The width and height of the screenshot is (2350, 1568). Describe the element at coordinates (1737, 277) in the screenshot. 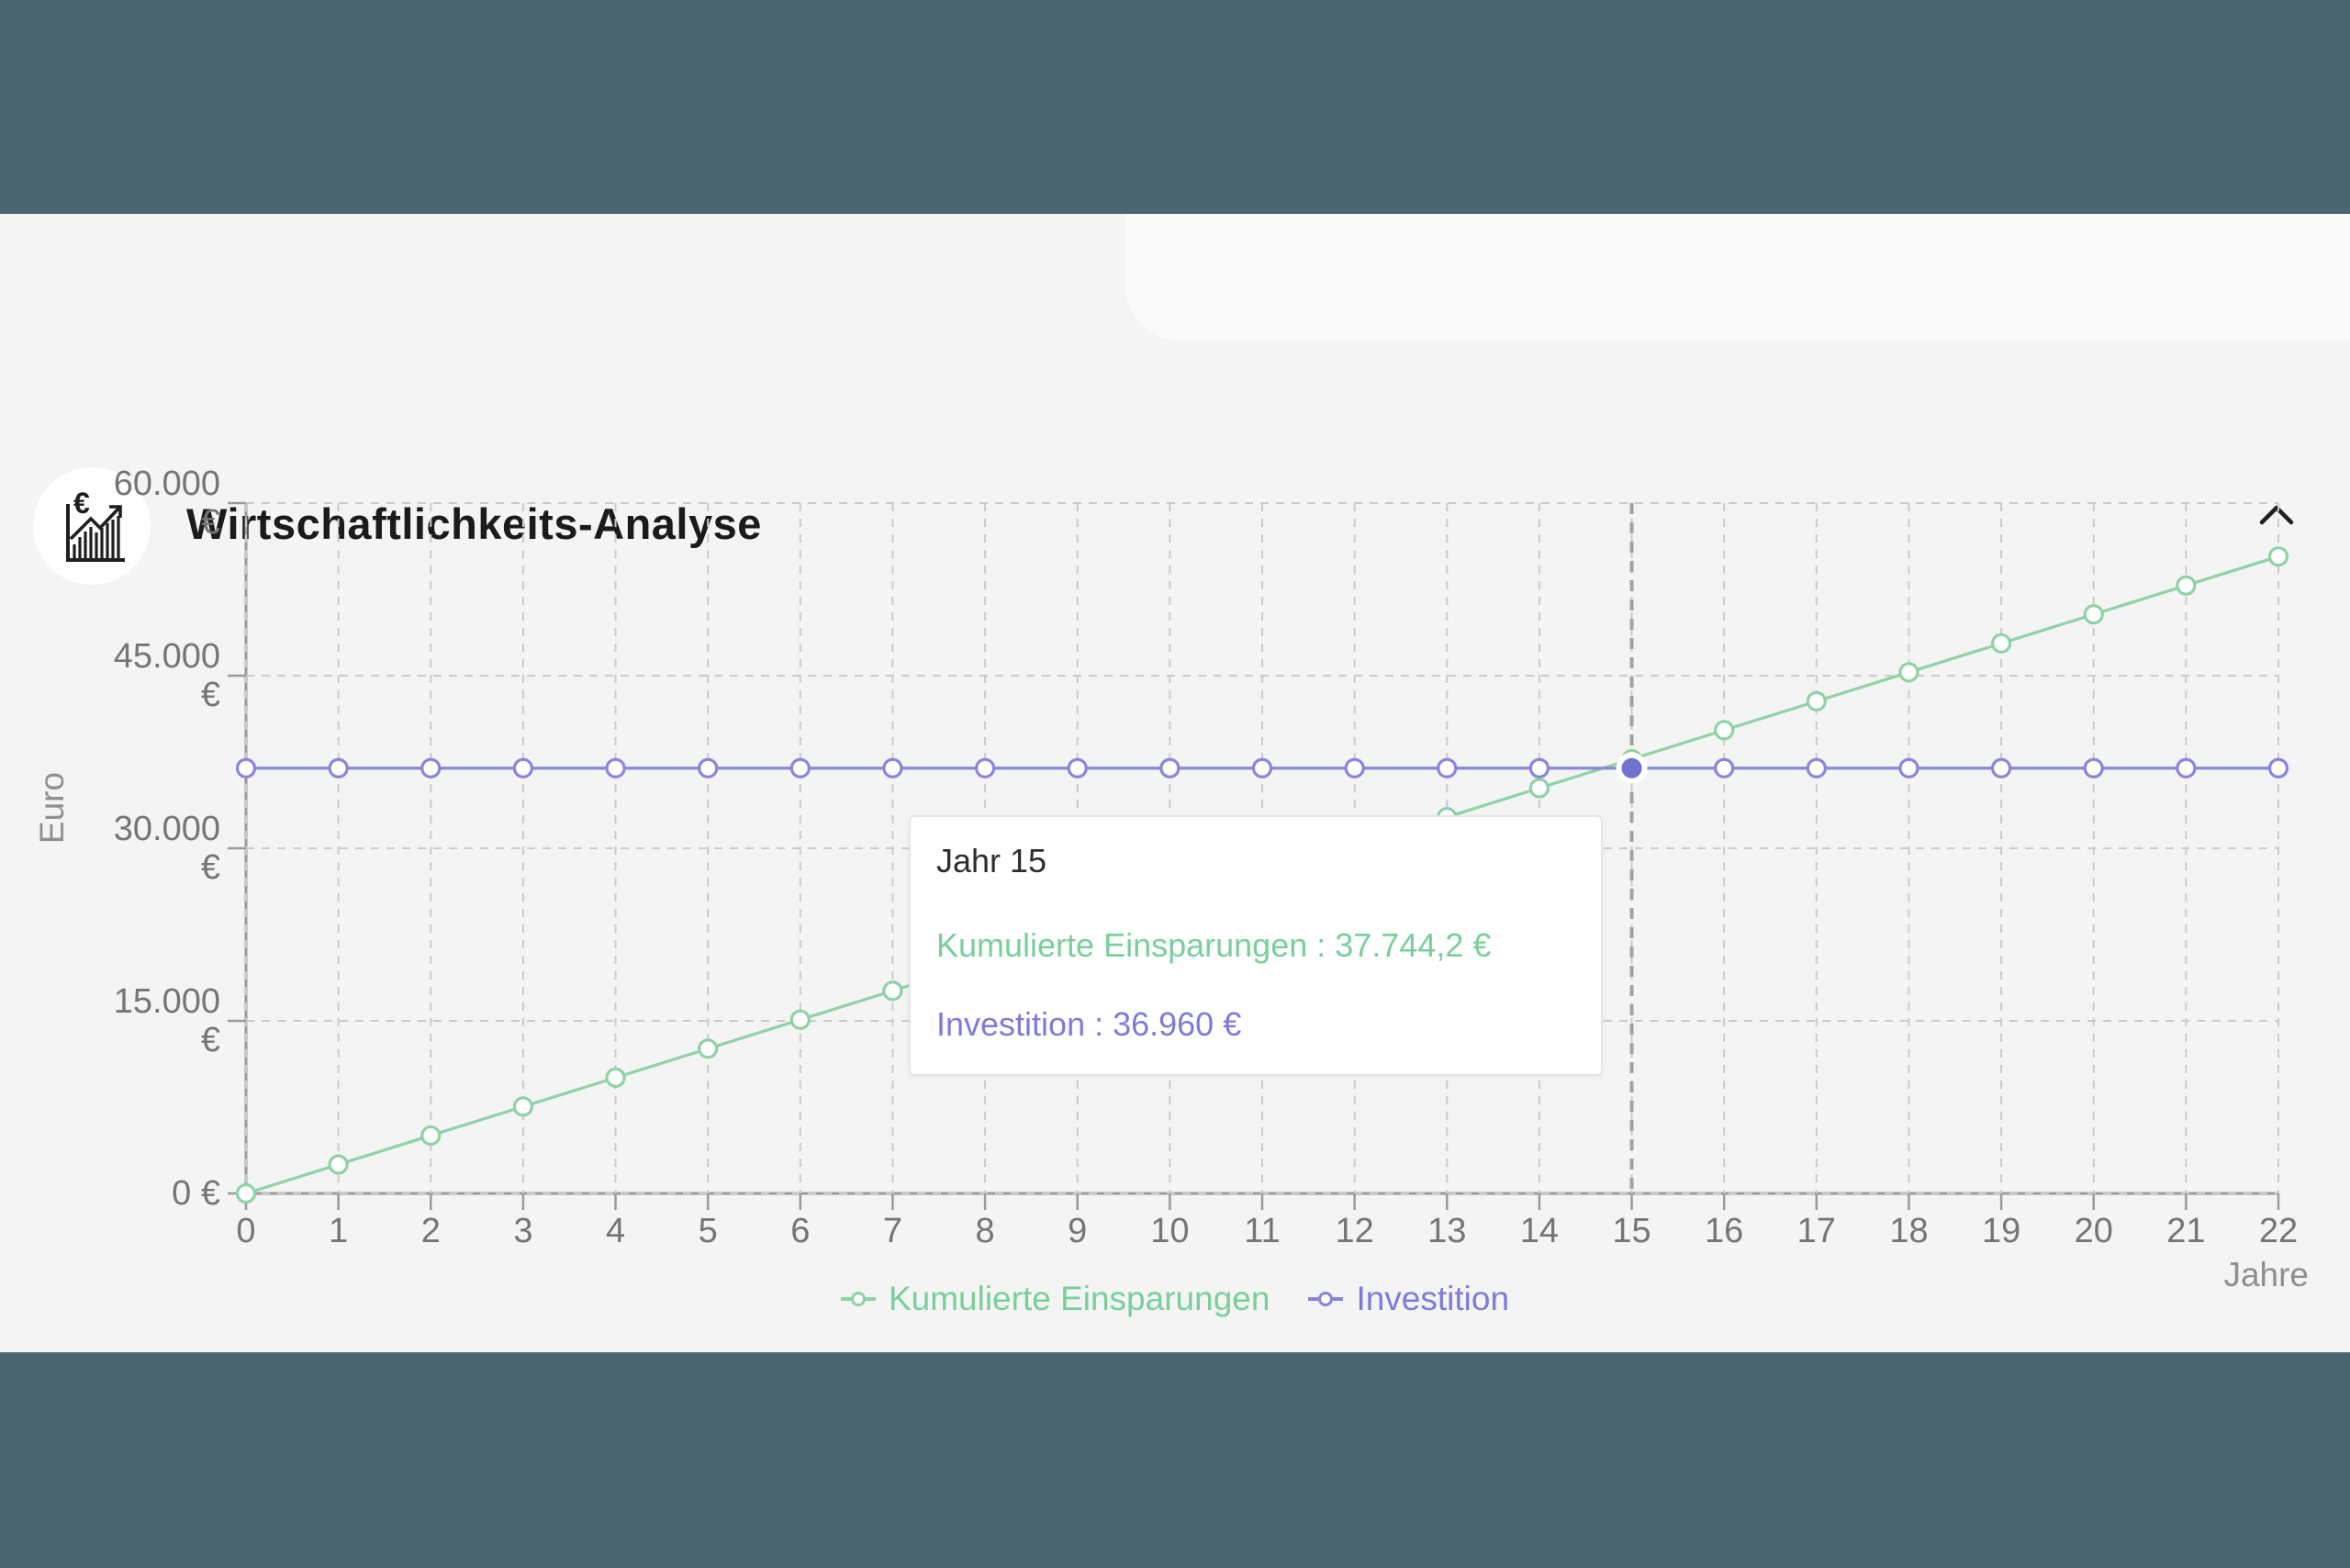

I see `header-highlight-band` at that location.